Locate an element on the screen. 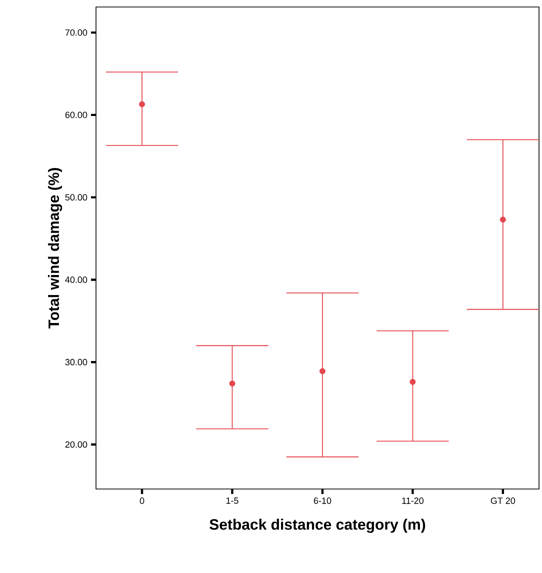  x-tick-label: 6-10 is located at coordinates (323, 501).